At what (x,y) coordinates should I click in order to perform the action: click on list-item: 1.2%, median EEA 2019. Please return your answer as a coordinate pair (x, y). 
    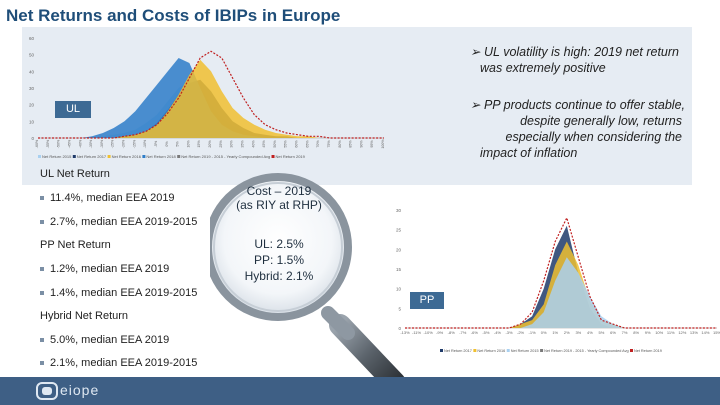
    Looking at the image, I should click on (104, 269).